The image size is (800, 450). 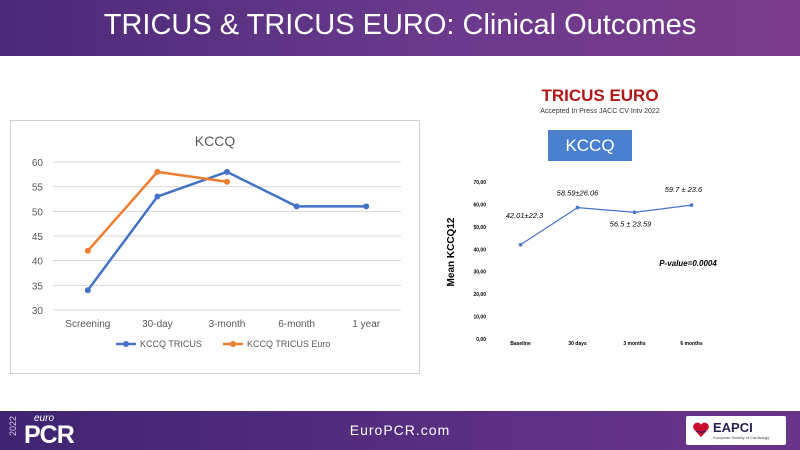 I want to click on legend-label: KCCQ TRICUS, so click(x=171, y=344).